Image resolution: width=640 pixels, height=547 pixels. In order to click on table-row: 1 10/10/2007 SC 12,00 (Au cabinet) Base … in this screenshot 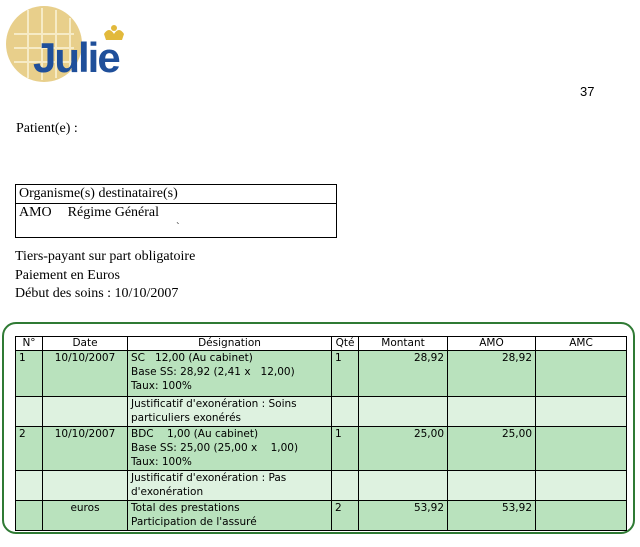, I will do `click(321, 373)`.